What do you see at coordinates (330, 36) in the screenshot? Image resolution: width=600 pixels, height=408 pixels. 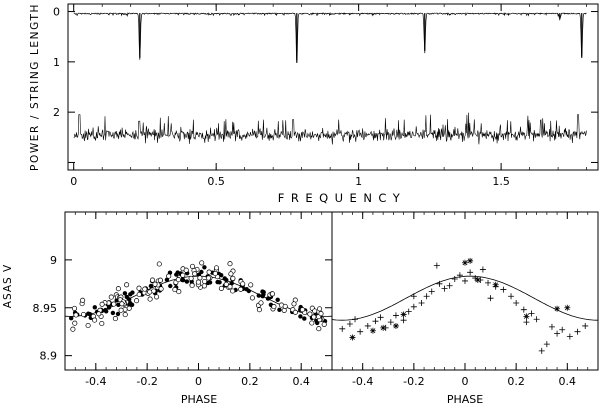 I see `power-series` at bounding box center [330, 36].